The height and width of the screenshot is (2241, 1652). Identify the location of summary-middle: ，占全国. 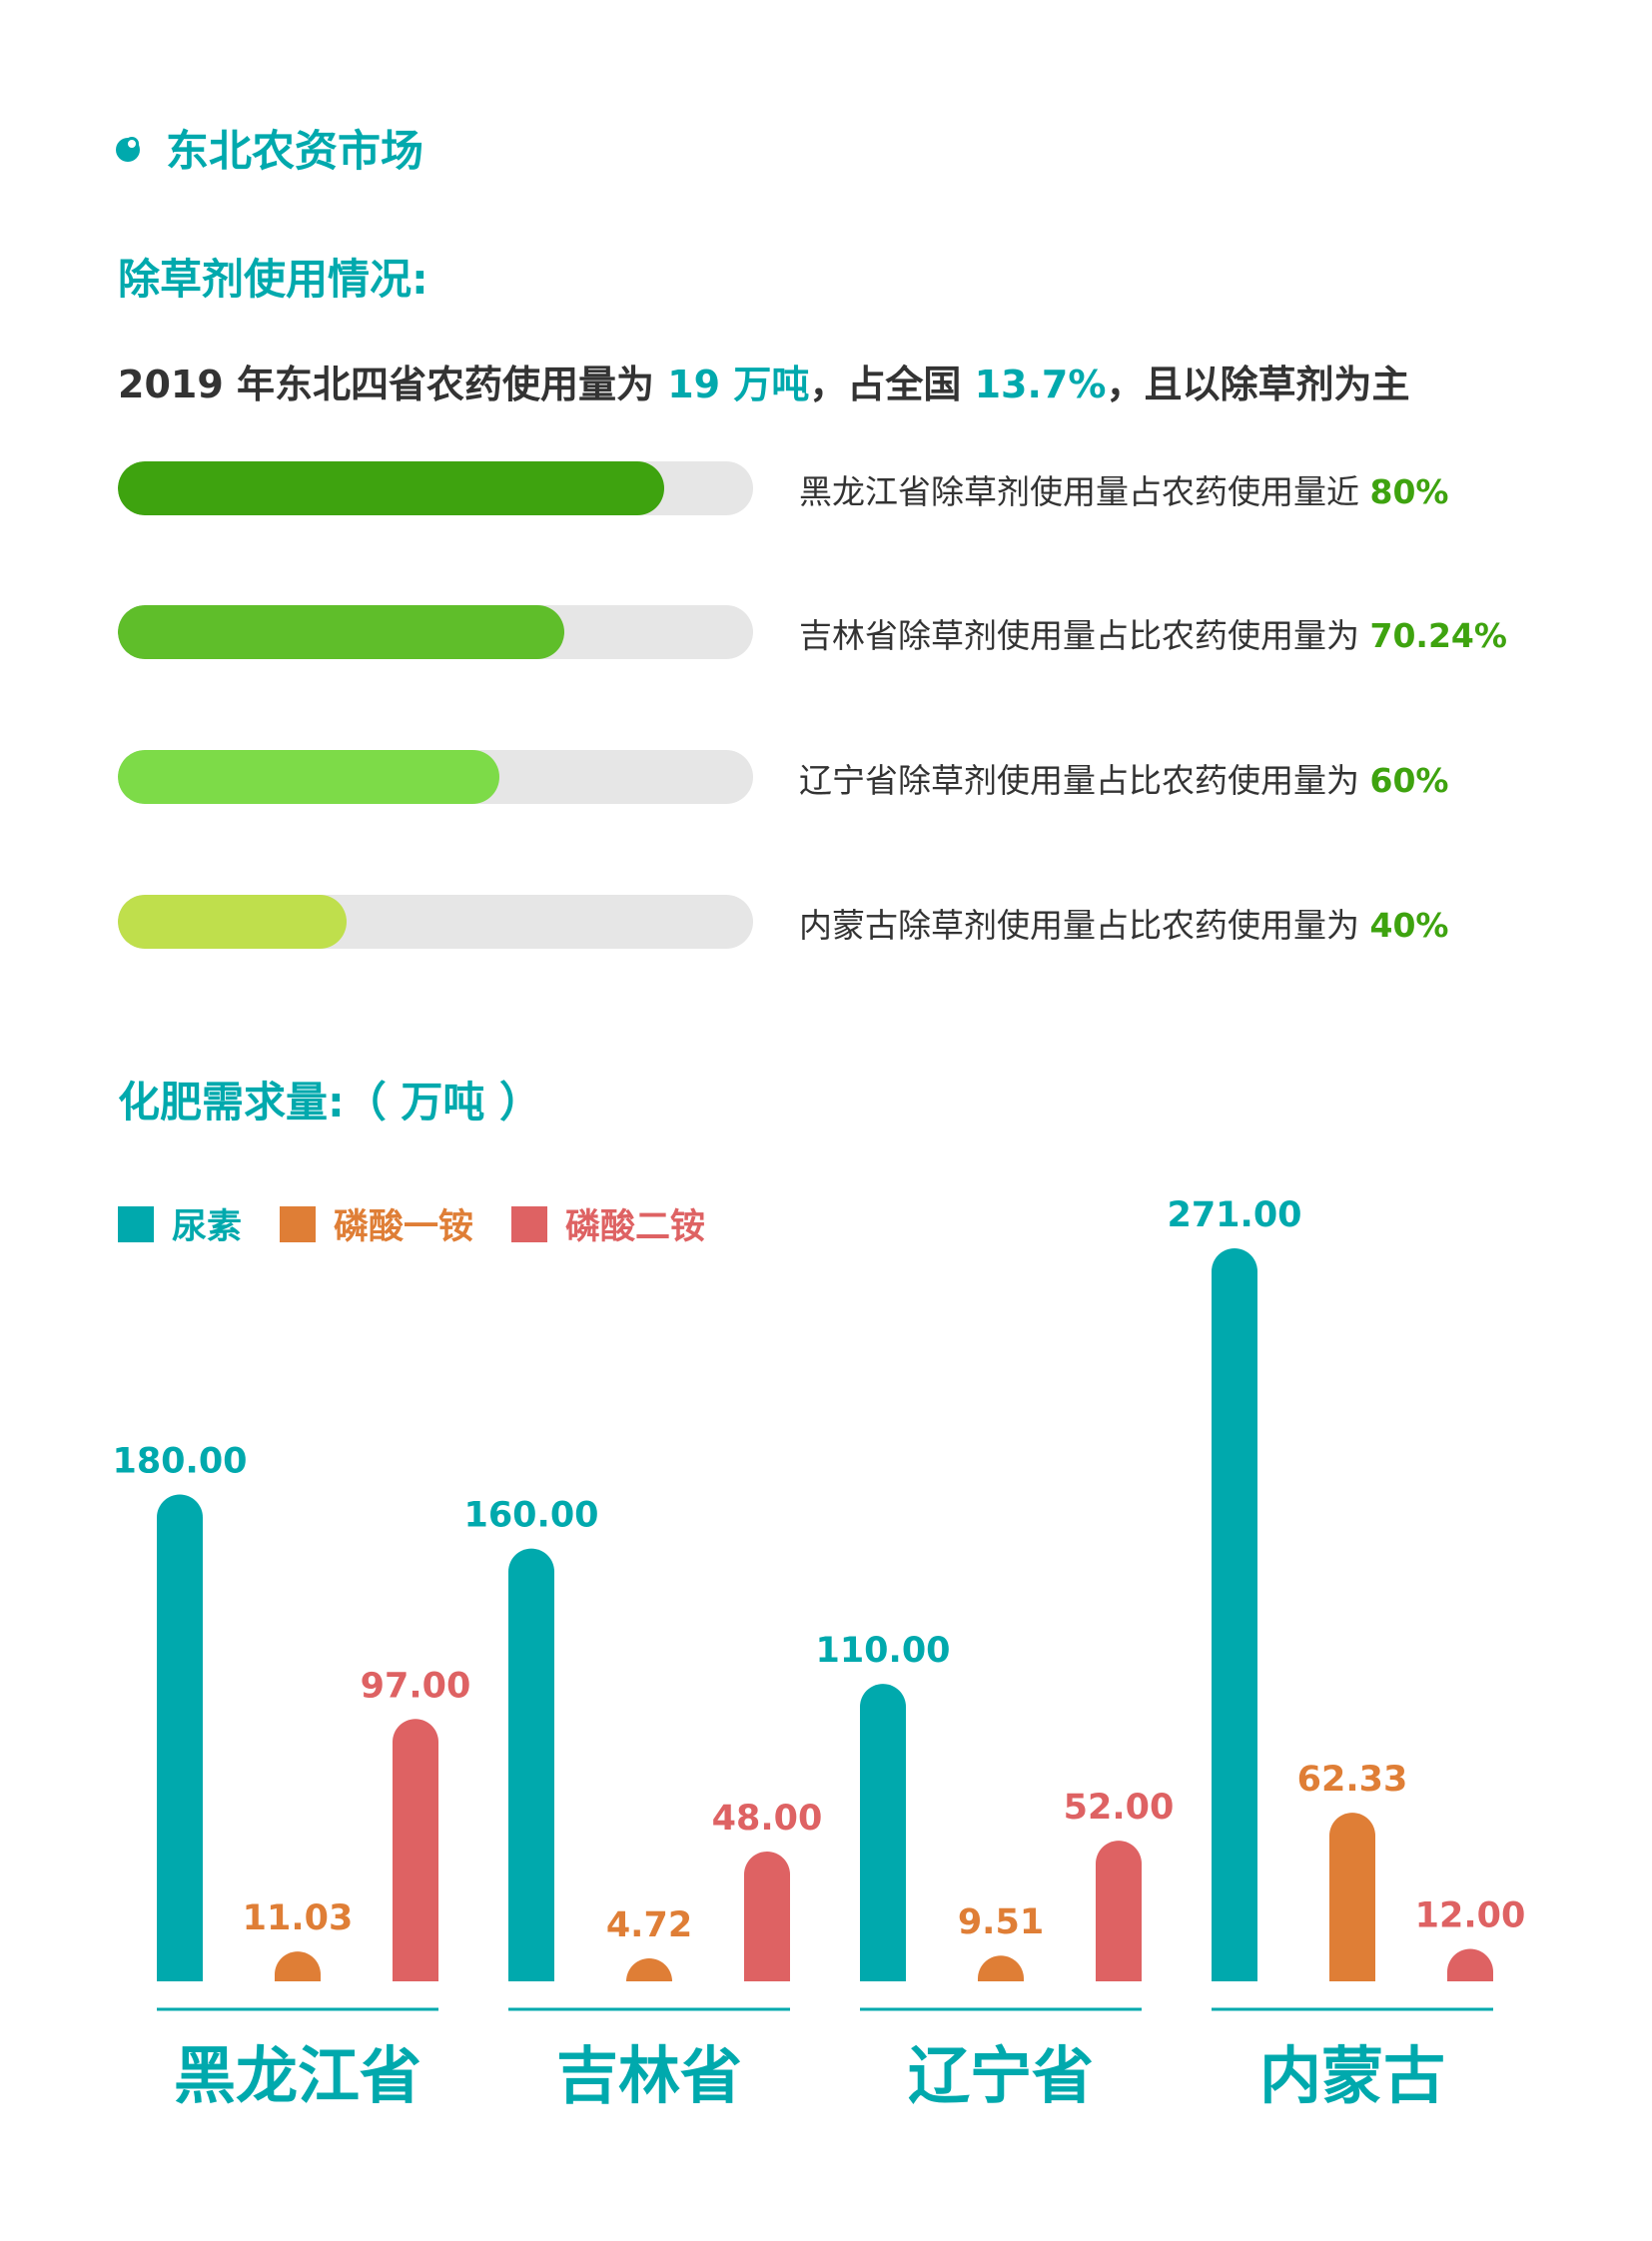
(892, 384).